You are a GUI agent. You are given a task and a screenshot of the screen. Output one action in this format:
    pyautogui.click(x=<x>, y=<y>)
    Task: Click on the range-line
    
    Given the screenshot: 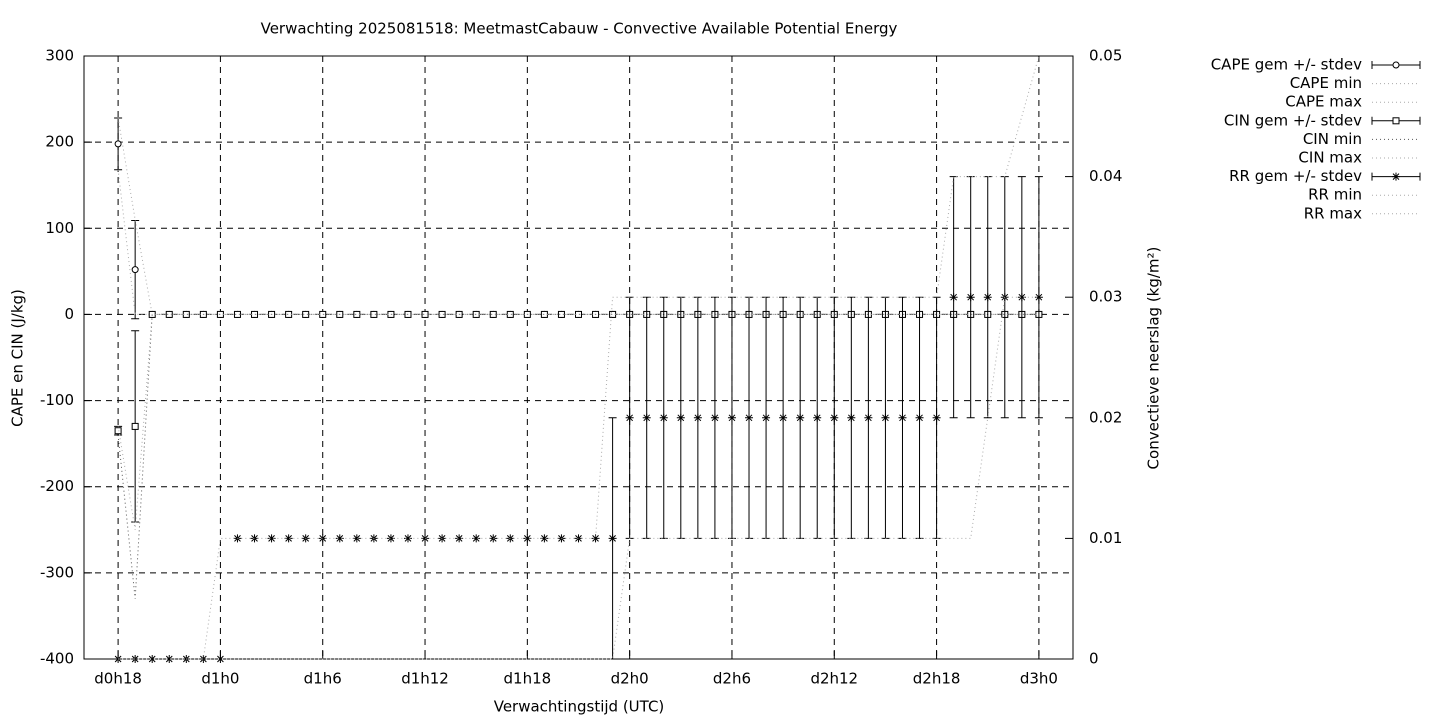 What is the action you would take?
    pyautogui.click(x=578, y=242)
    